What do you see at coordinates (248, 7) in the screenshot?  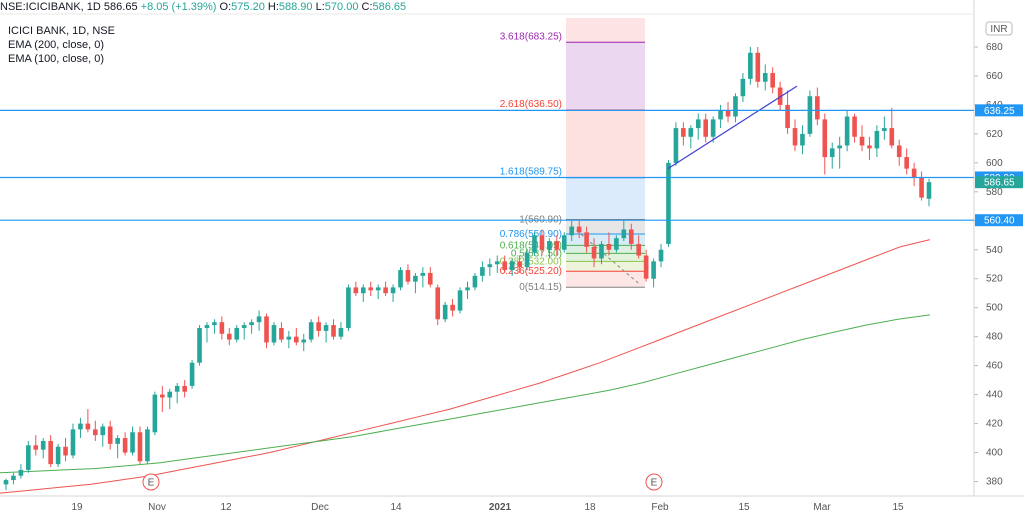 I see `open-value: 575.20` at bounding box center [248, 7].